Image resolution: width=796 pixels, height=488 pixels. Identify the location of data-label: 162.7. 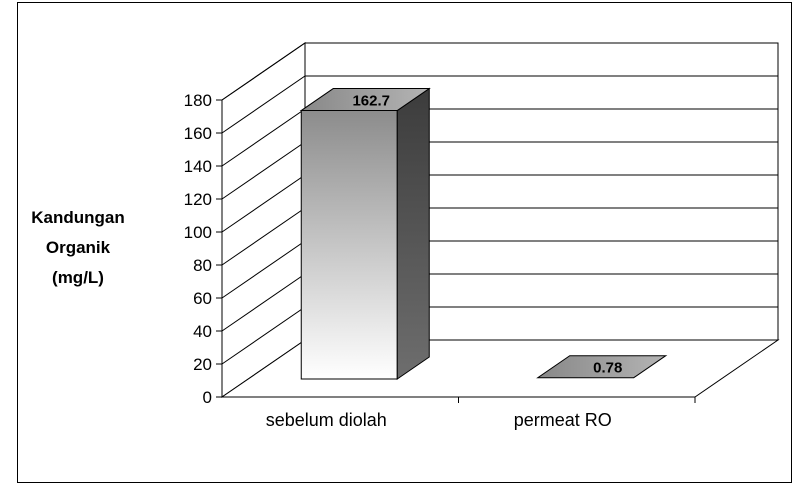
(371, 101).